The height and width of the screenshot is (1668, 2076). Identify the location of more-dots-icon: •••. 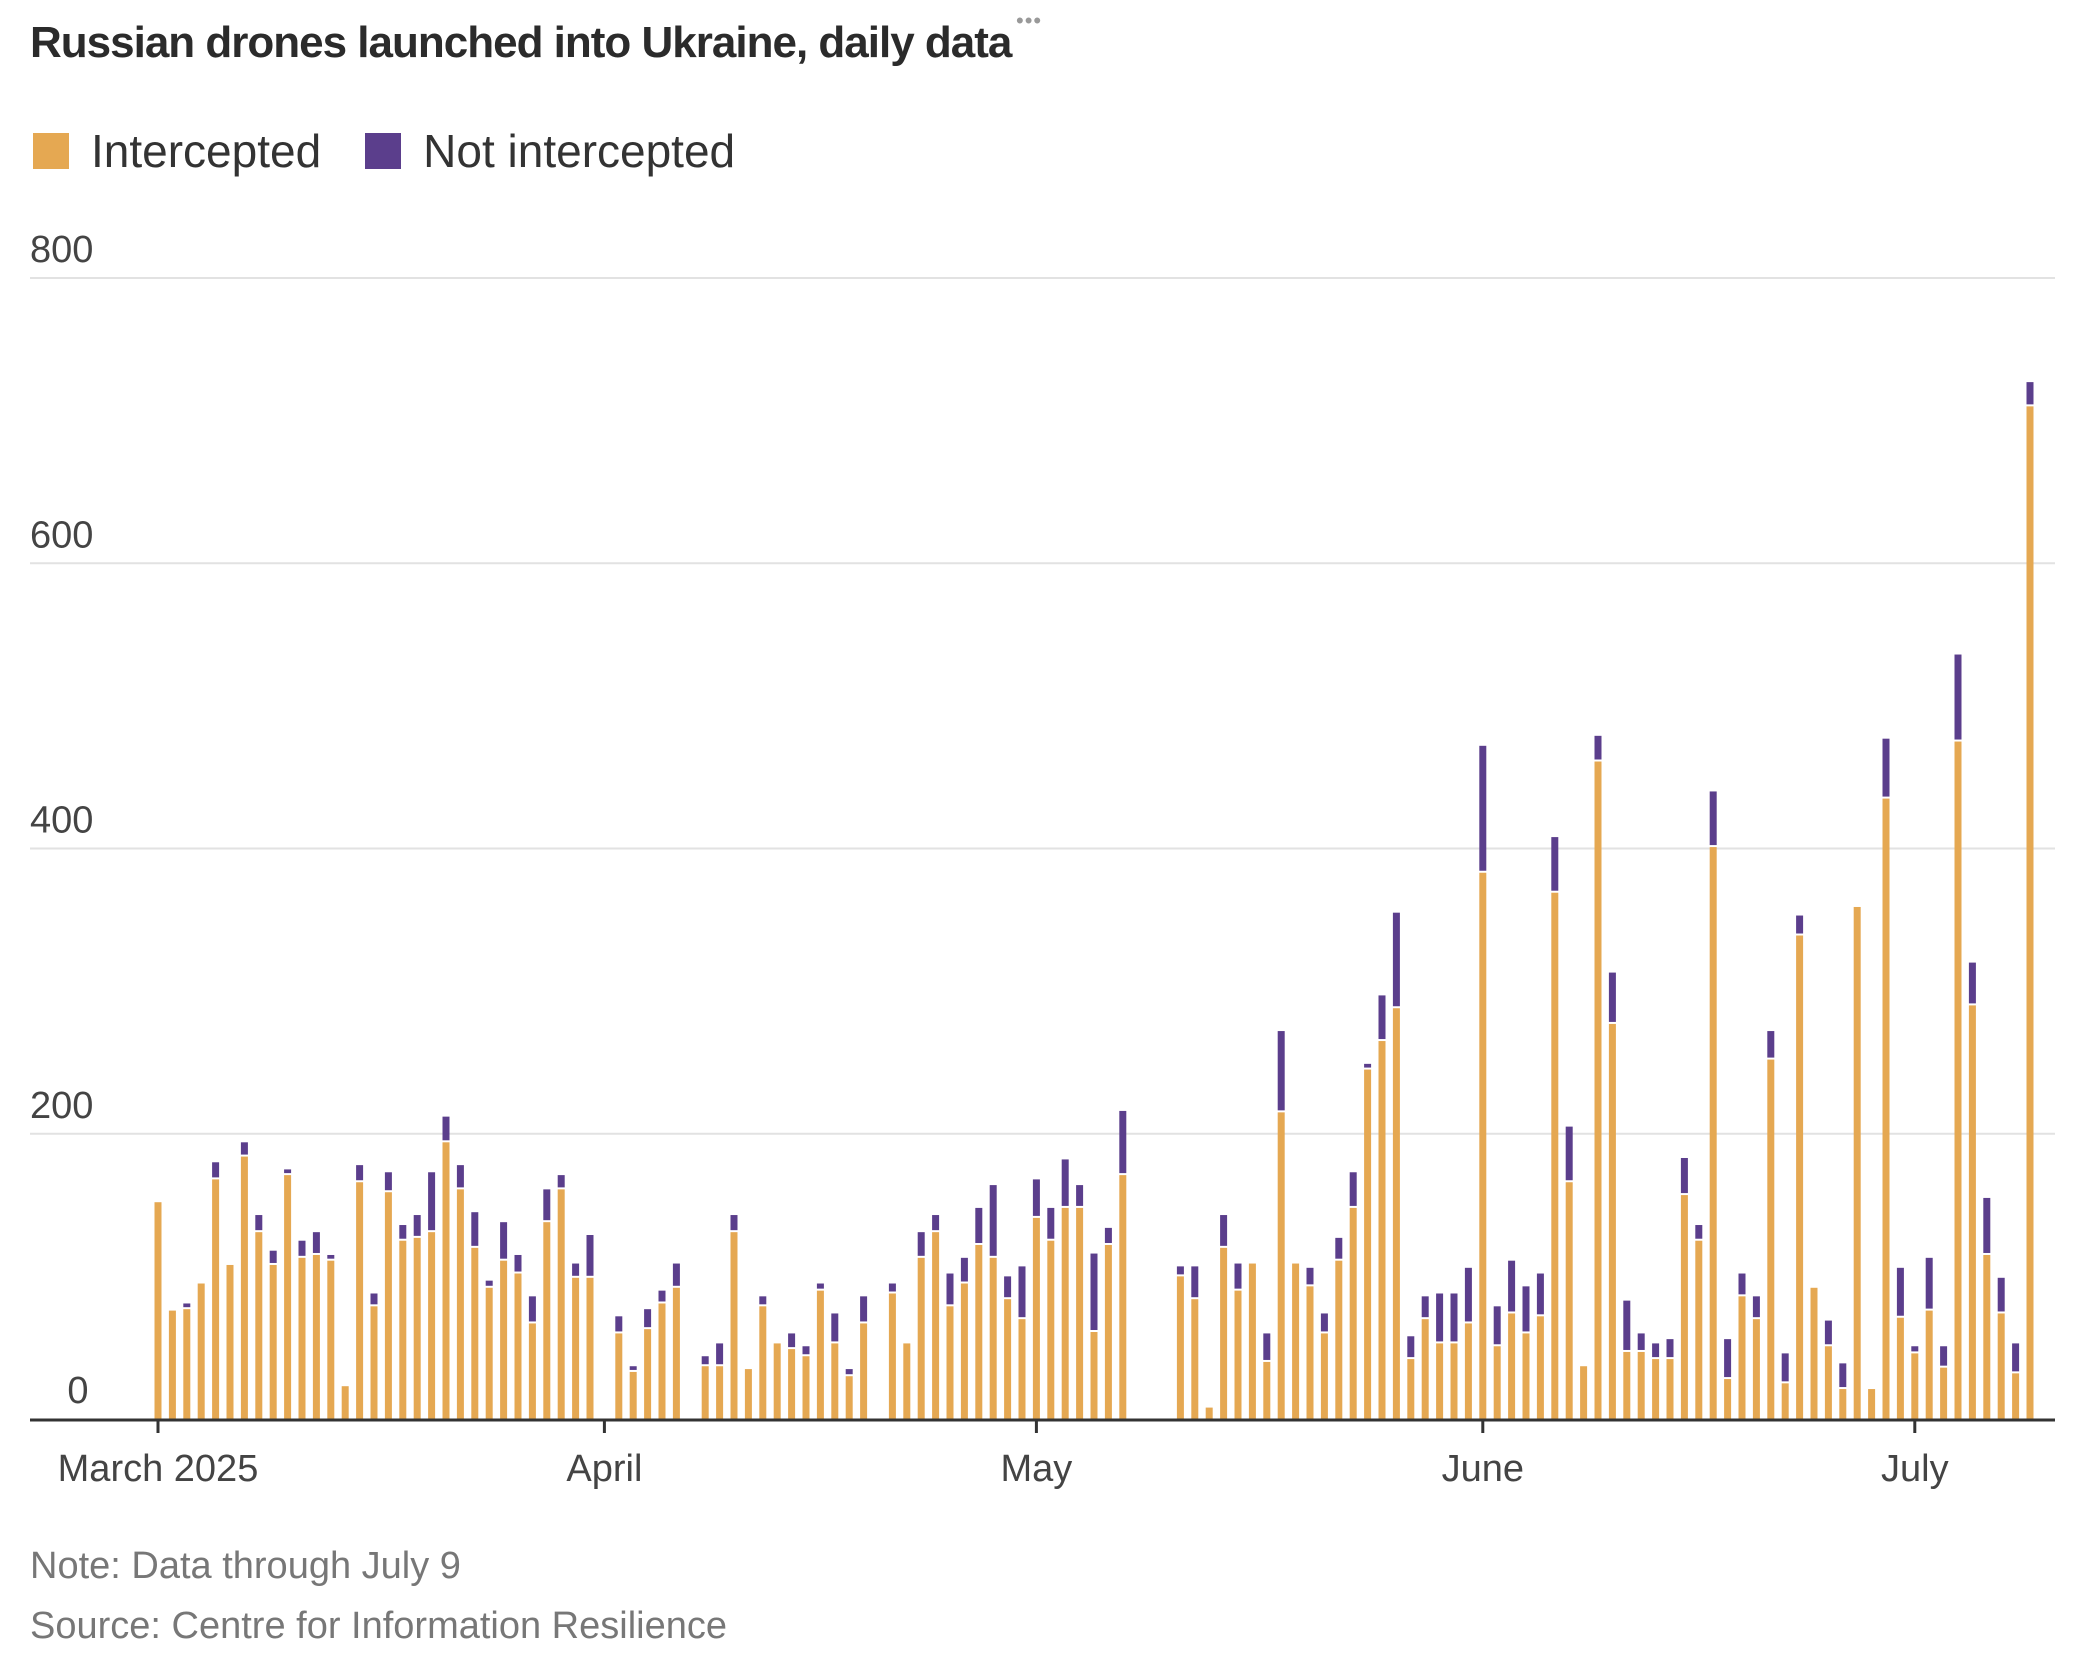
(1029, 20).